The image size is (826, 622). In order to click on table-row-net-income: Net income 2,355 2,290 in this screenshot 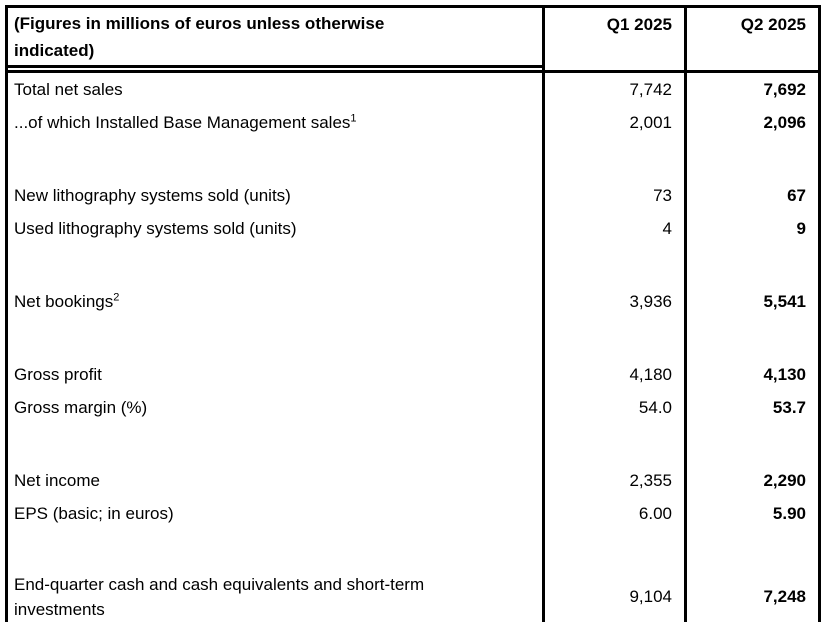, I will do `click(413, 480)`.